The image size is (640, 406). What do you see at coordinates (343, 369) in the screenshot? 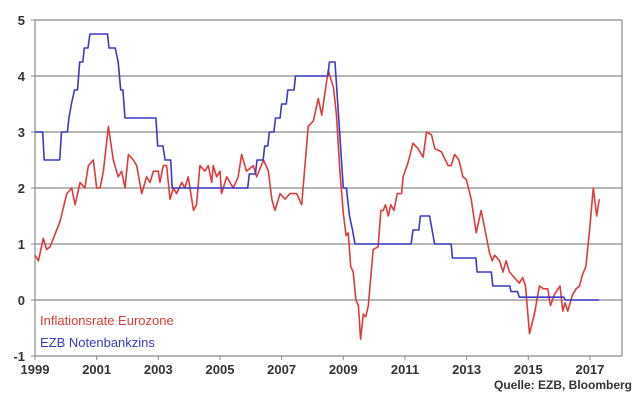
I see `x-tick-label: 2009` at bounding box center [343, 369].